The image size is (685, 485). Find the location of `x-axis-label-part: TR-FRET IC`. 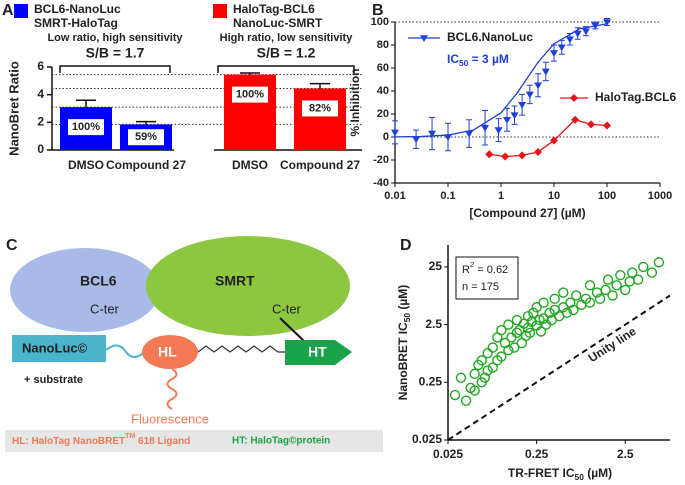

x-axis-label-part: TR-FRET IC is located at coordinates (541, 473).